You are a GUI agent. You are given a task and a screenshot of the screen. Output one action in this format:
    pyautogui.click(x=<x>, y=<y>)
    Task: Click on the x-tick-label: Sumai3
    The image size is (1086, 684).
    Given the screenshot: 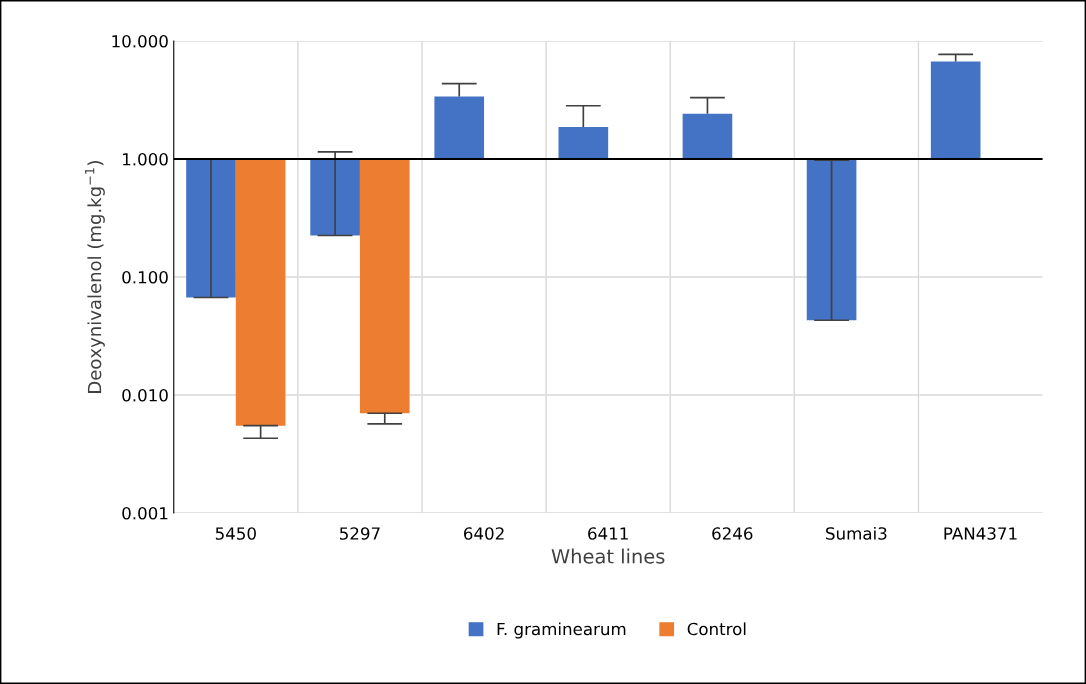 What is the action you would take?
    pyautogui.click(x=856, y=533)
    